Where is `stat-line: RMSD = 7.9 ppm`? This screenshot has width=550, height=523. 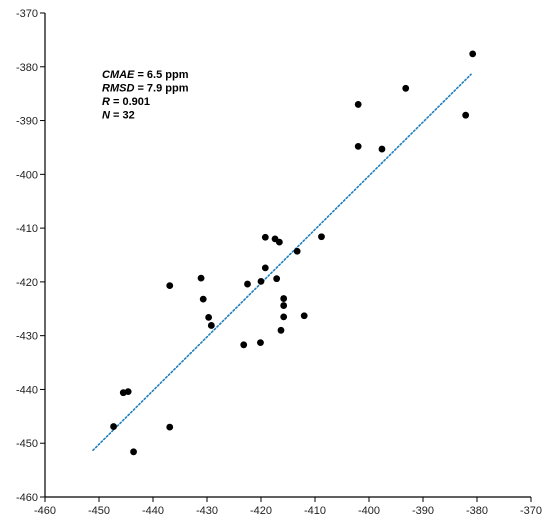
stat-line: RMSD = 7.9 ppm is located at coordinates (145, 89).